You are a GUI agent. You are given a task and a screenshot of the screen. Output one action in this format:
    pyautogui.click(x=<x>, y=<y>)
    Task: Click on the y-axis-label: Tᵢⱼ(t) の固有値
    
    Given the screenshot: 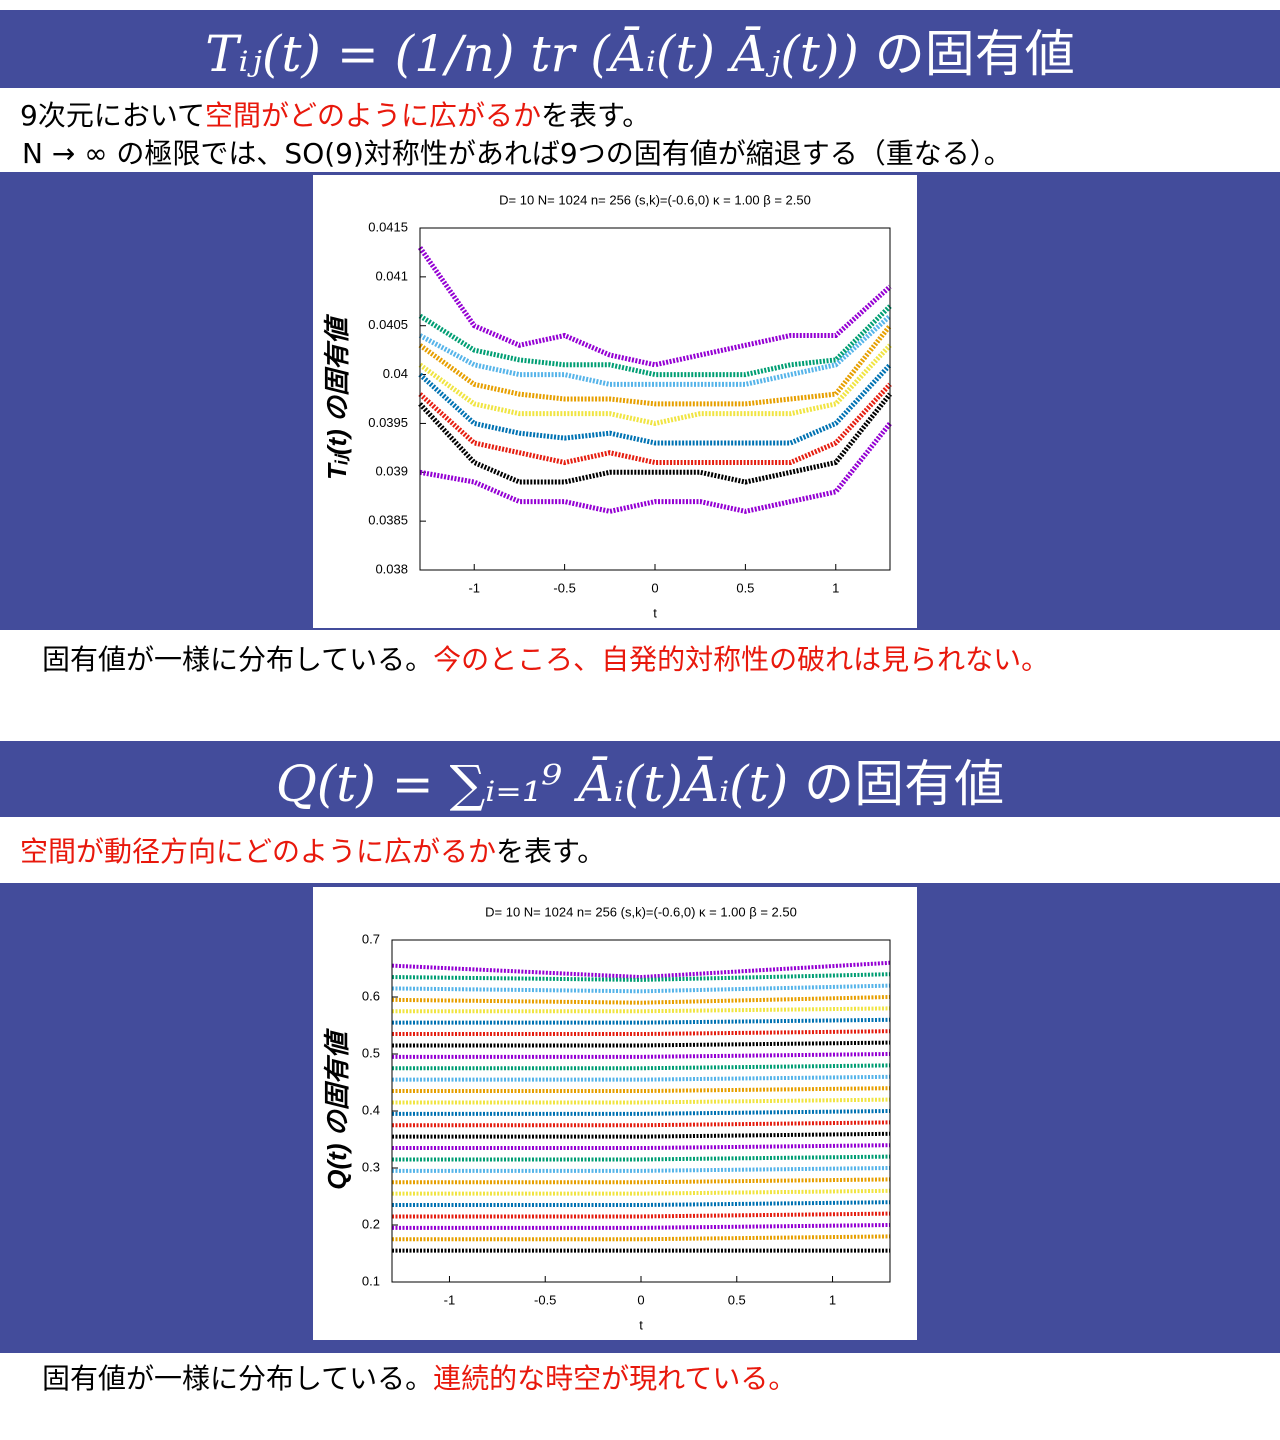 What is the action you would take?
    pyautogui.click(x=337, y=396)
    